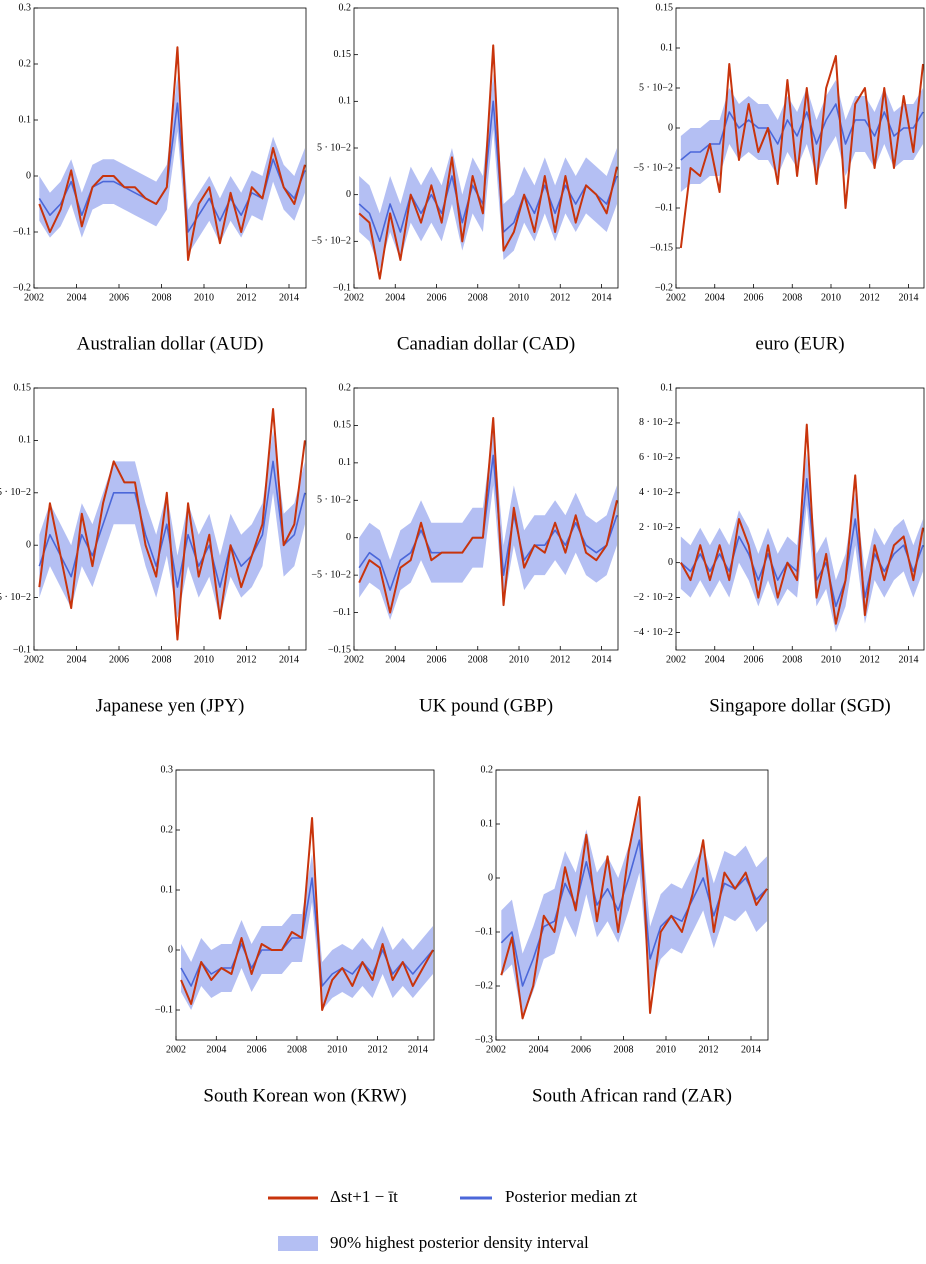 The image size is (926, 1264). I want to click on panel-caption: UK pound (GBP), so click(486, 705).